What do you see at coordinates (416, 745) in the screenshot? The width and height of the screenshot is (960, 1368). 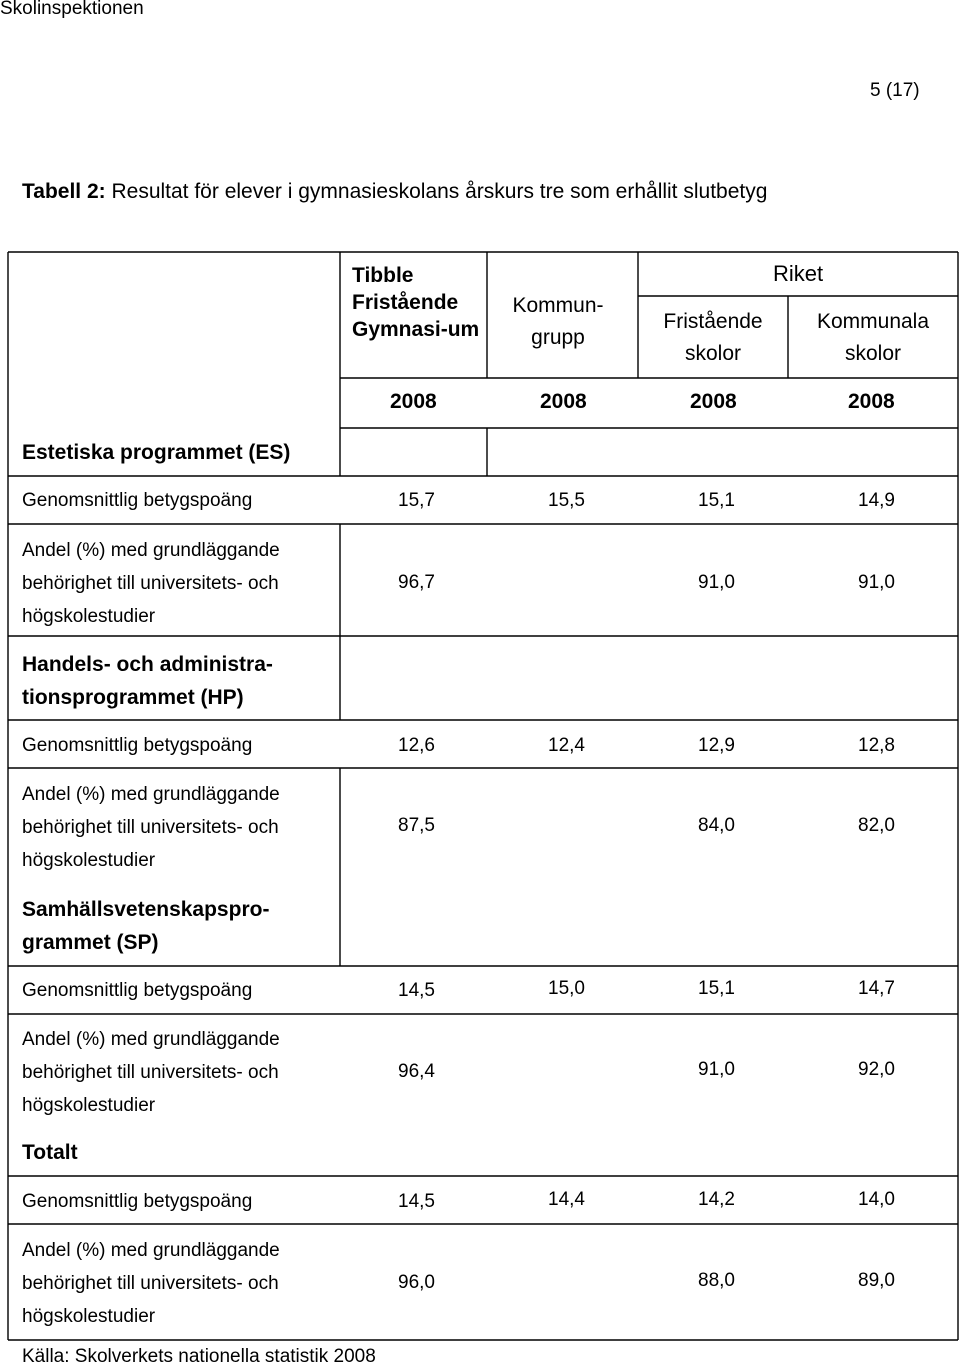 I see `cell-value: 12,6` at bounding box center [416, 745].